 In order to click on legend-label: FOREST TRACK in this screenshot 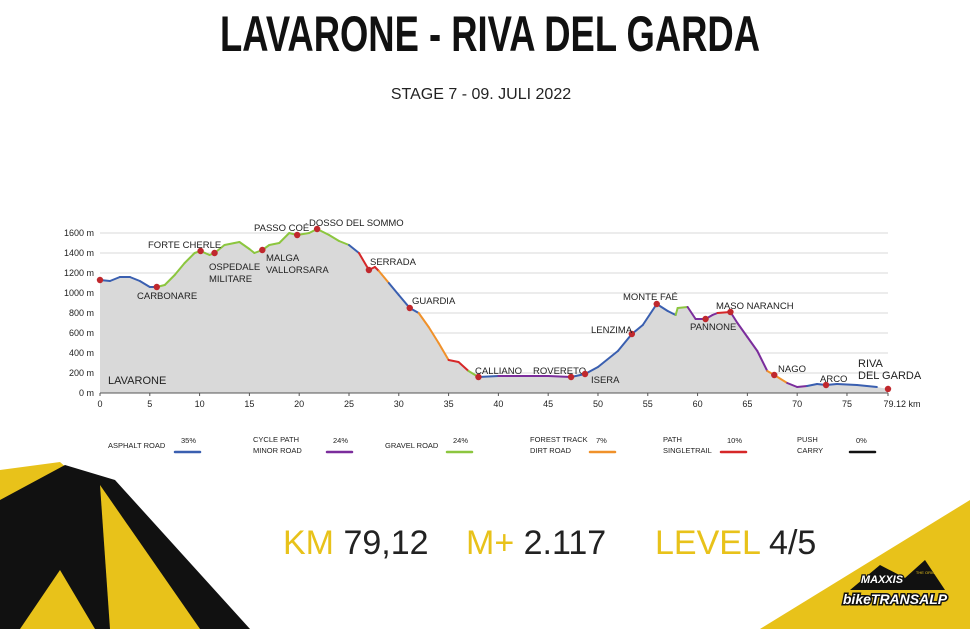, I will do `click(559, 439)`.